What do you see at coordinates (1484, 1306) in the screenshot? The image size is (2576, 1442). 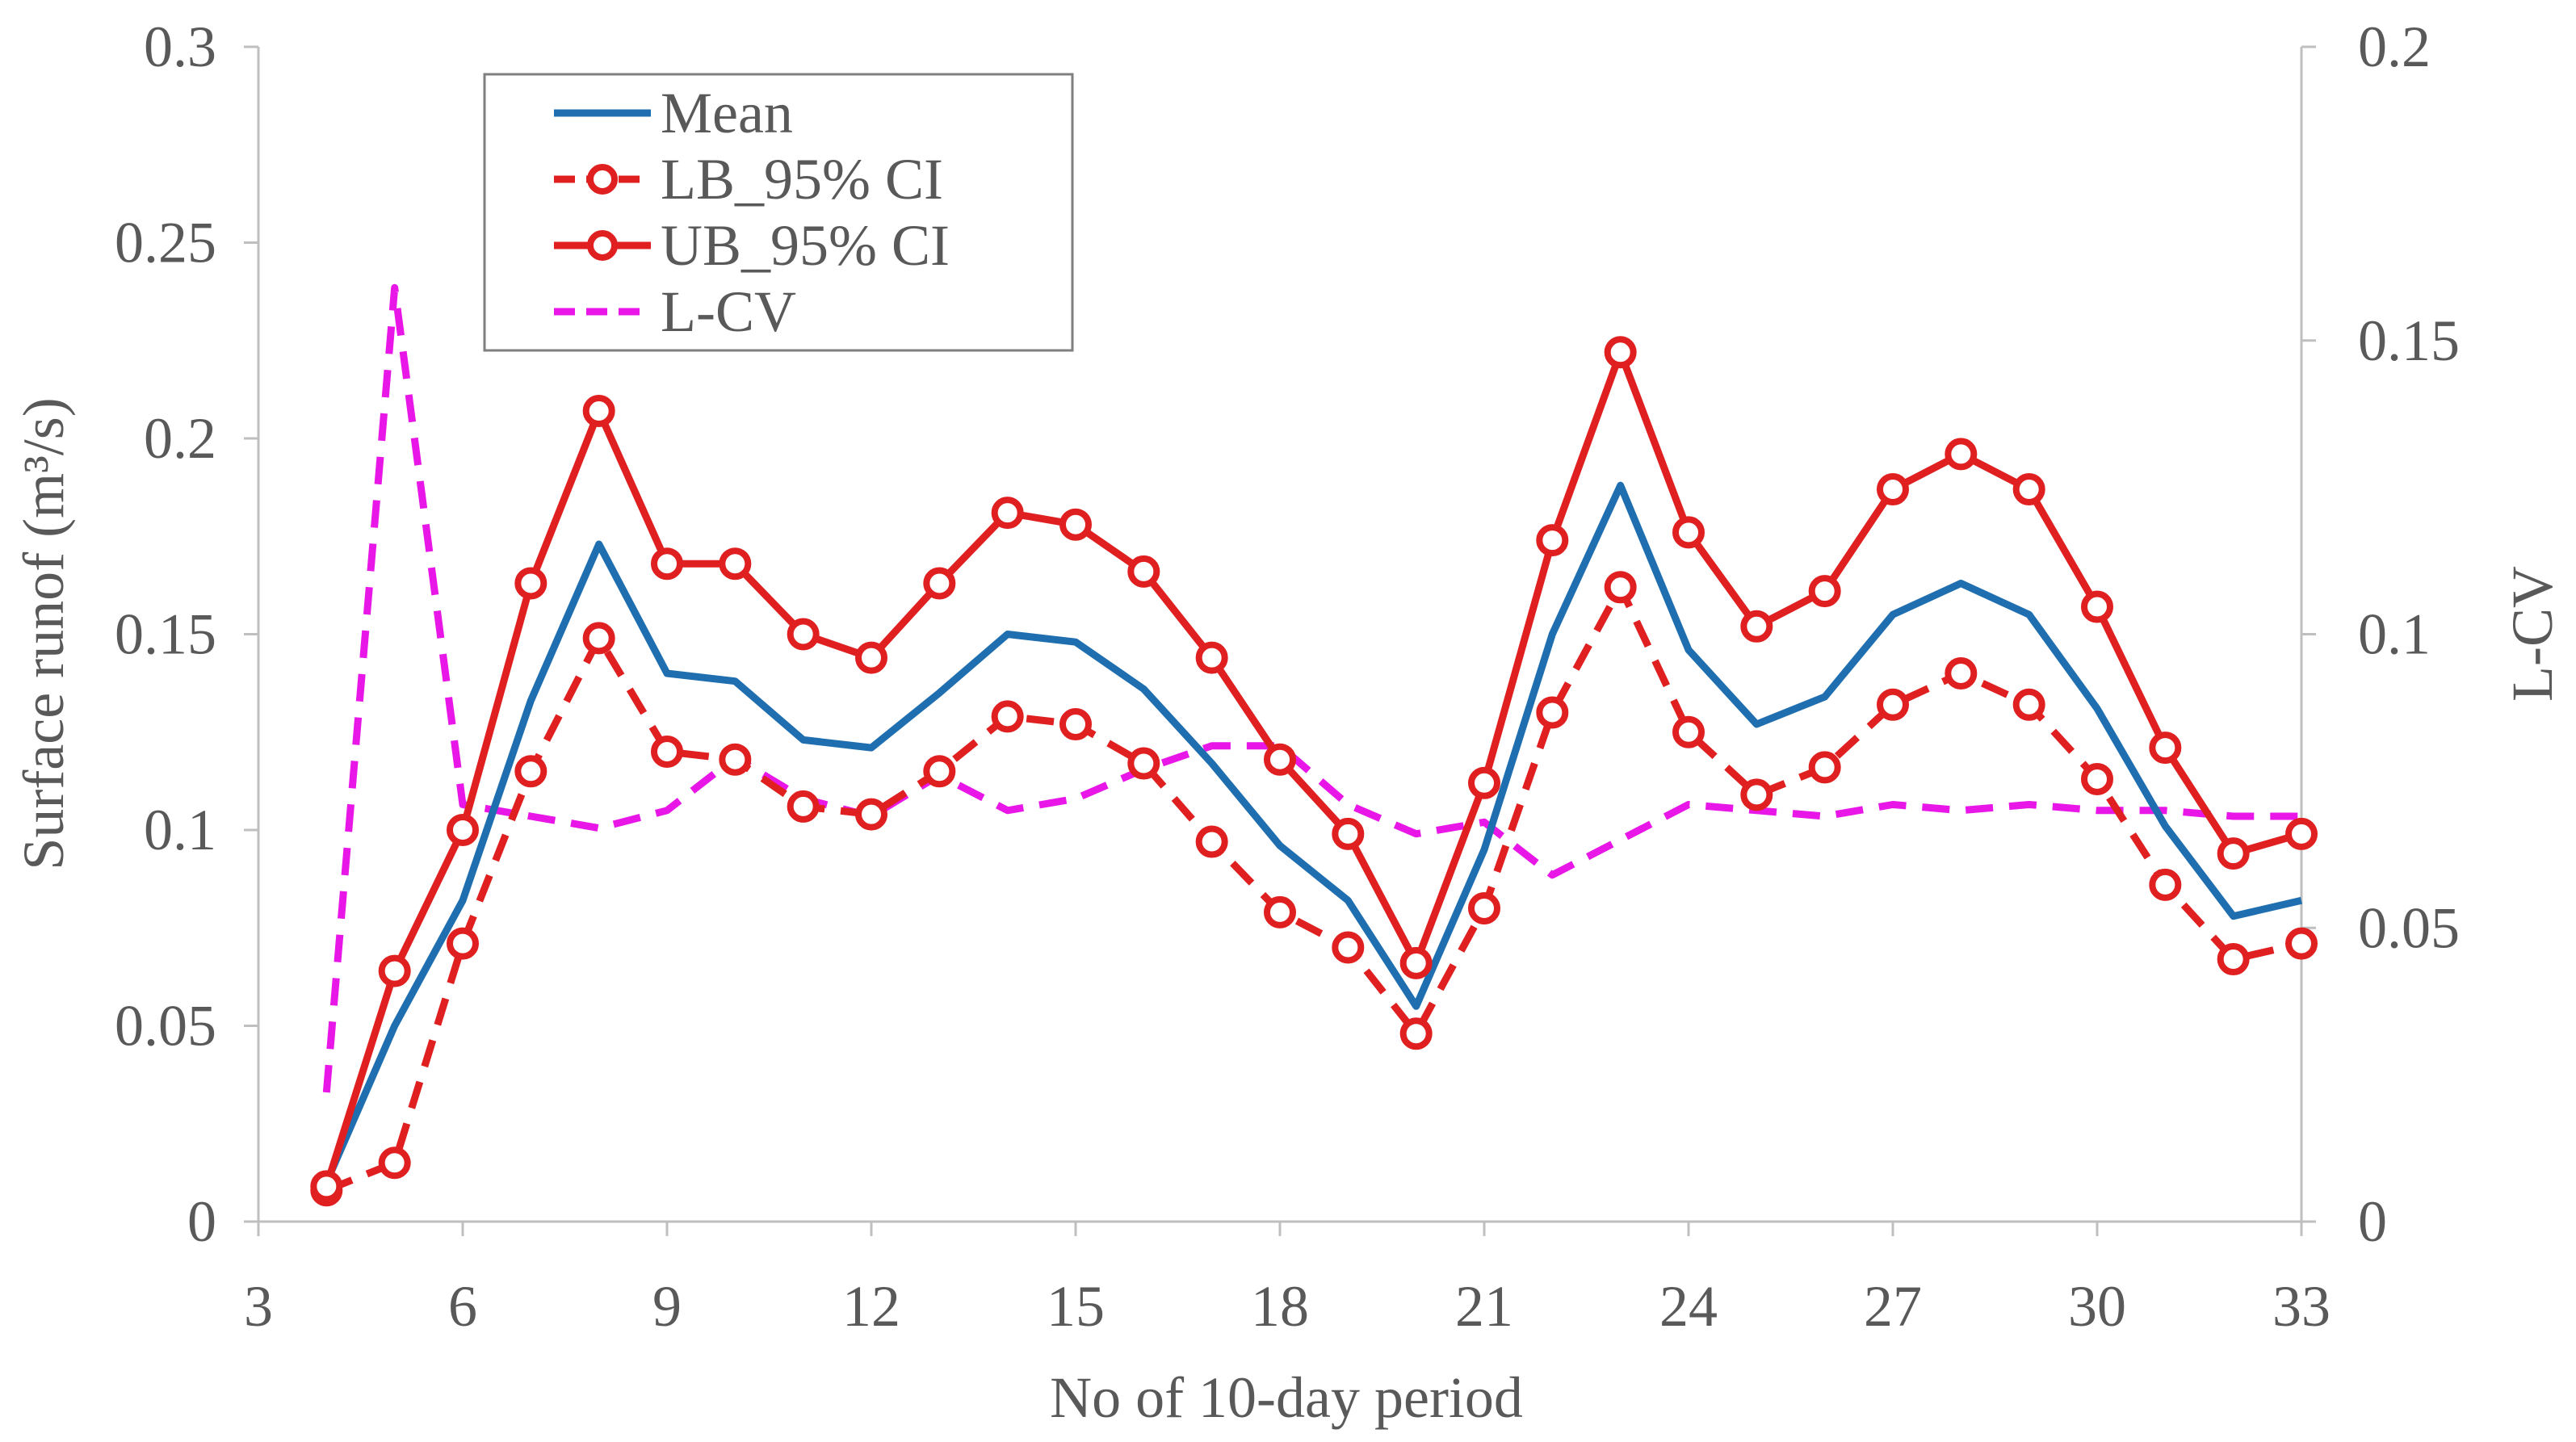 I see `x-tick-label: 21` at bounding box center [1484, 1306].